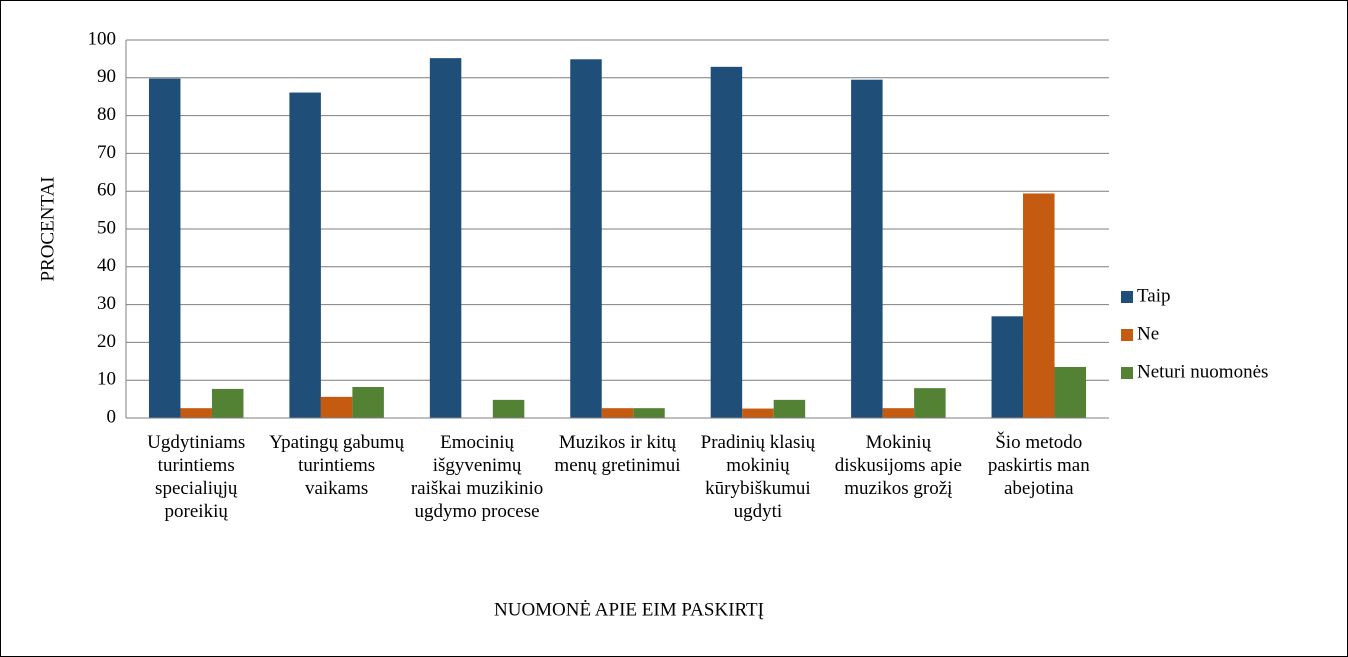  What do you see at coordinates (629, 609) in the screenshot?
I see `x-axis-title: NUOMONĖ APIE EIM PASKIRTĮ` at bounding box center [629, 609].